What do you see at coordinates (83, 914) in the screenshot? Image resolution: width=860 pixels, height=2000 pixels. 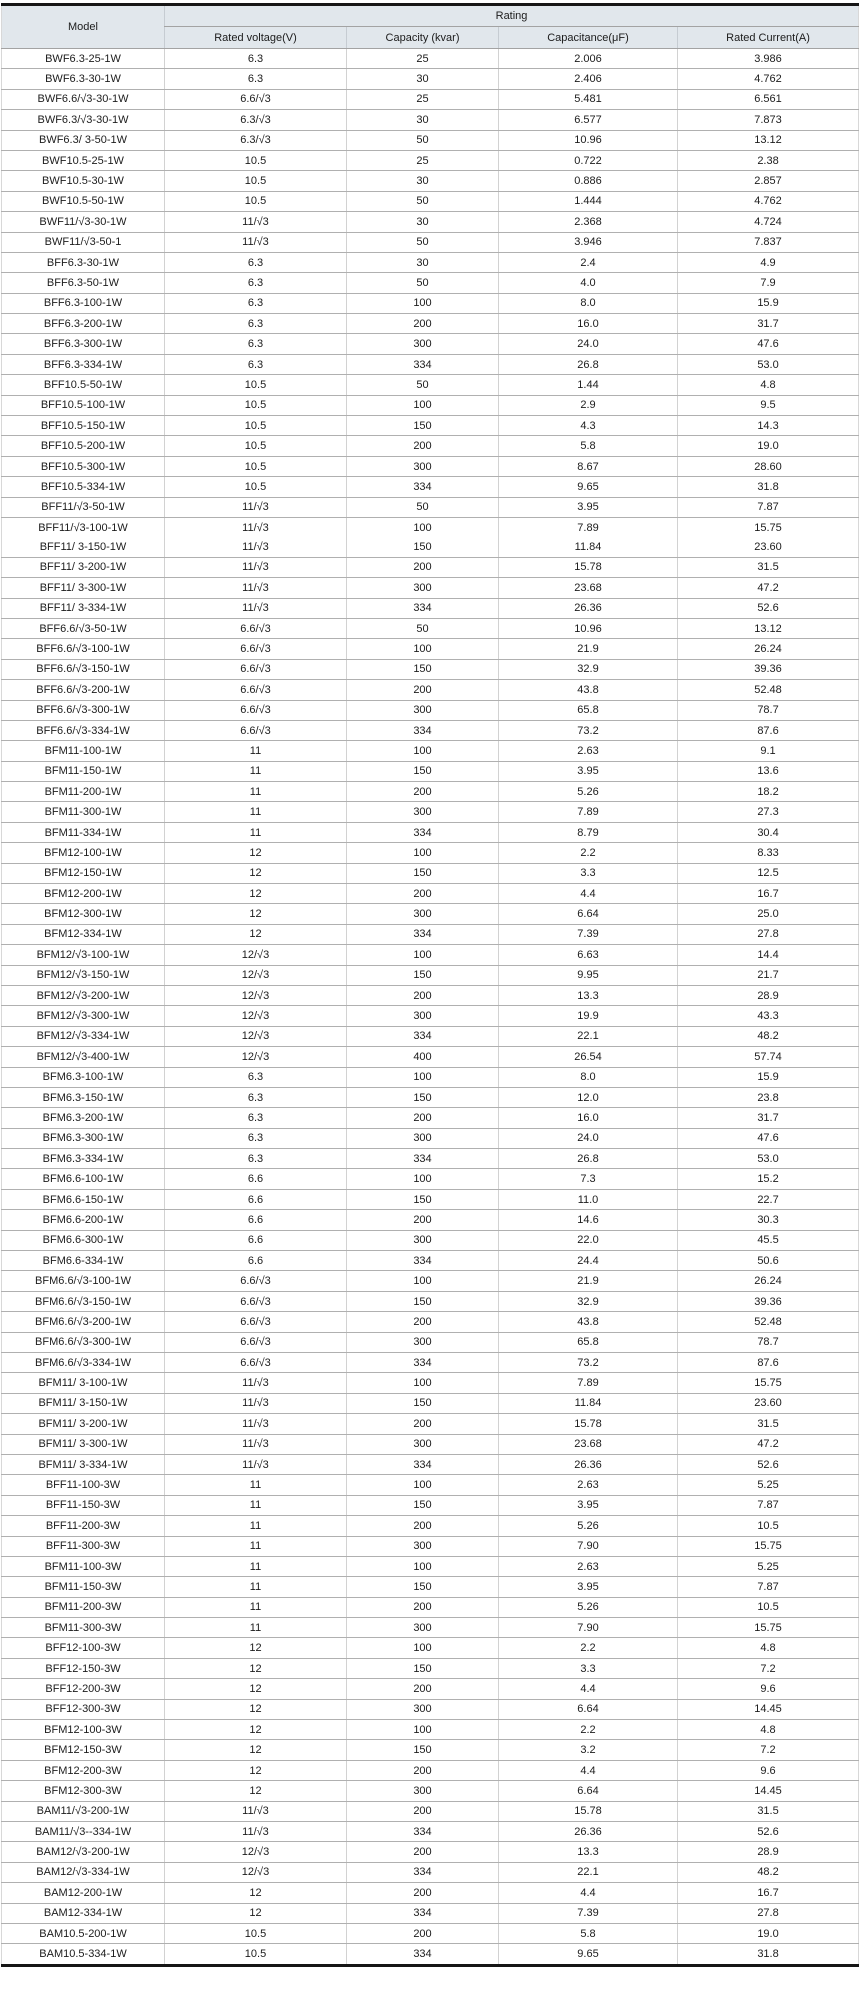 I see `model-cell: BFM12-300-1W` at bounding box center [83, 914].